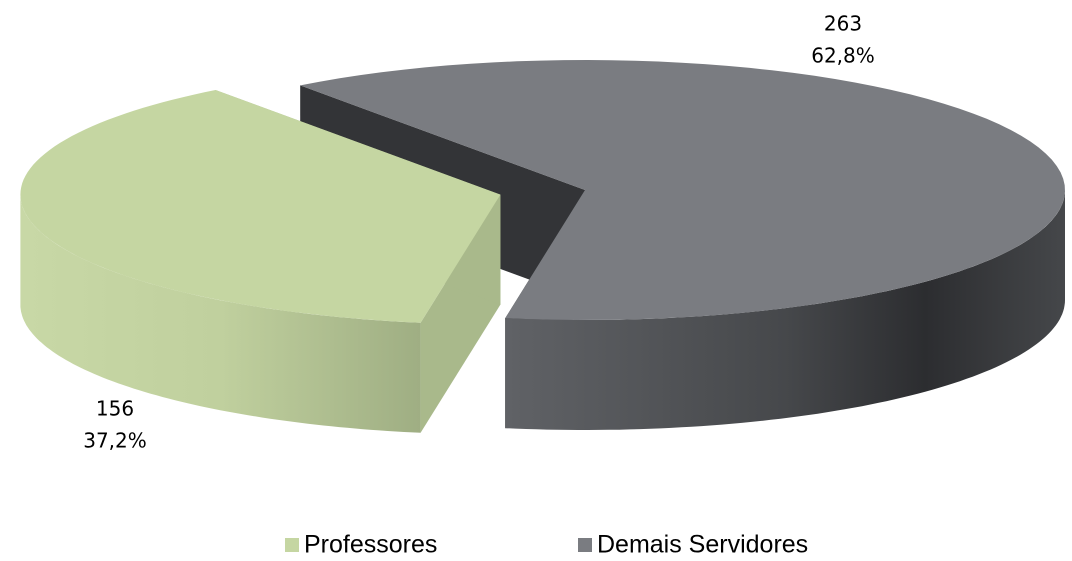  I want to click on legend-label: Demais Servidores, so click(702, 544).